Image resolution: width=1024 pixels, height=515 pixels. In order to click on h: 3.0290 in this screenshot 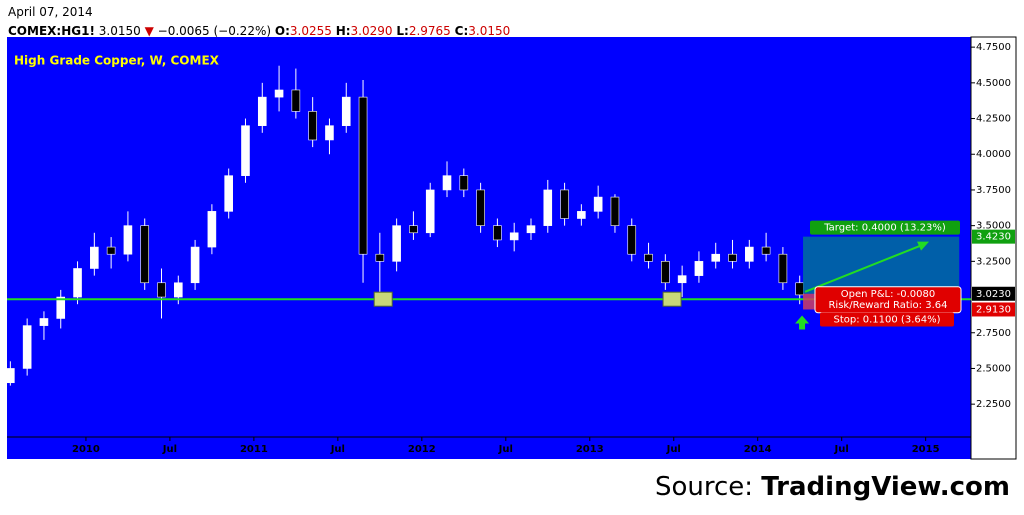, I will do `click(371, 31)`.